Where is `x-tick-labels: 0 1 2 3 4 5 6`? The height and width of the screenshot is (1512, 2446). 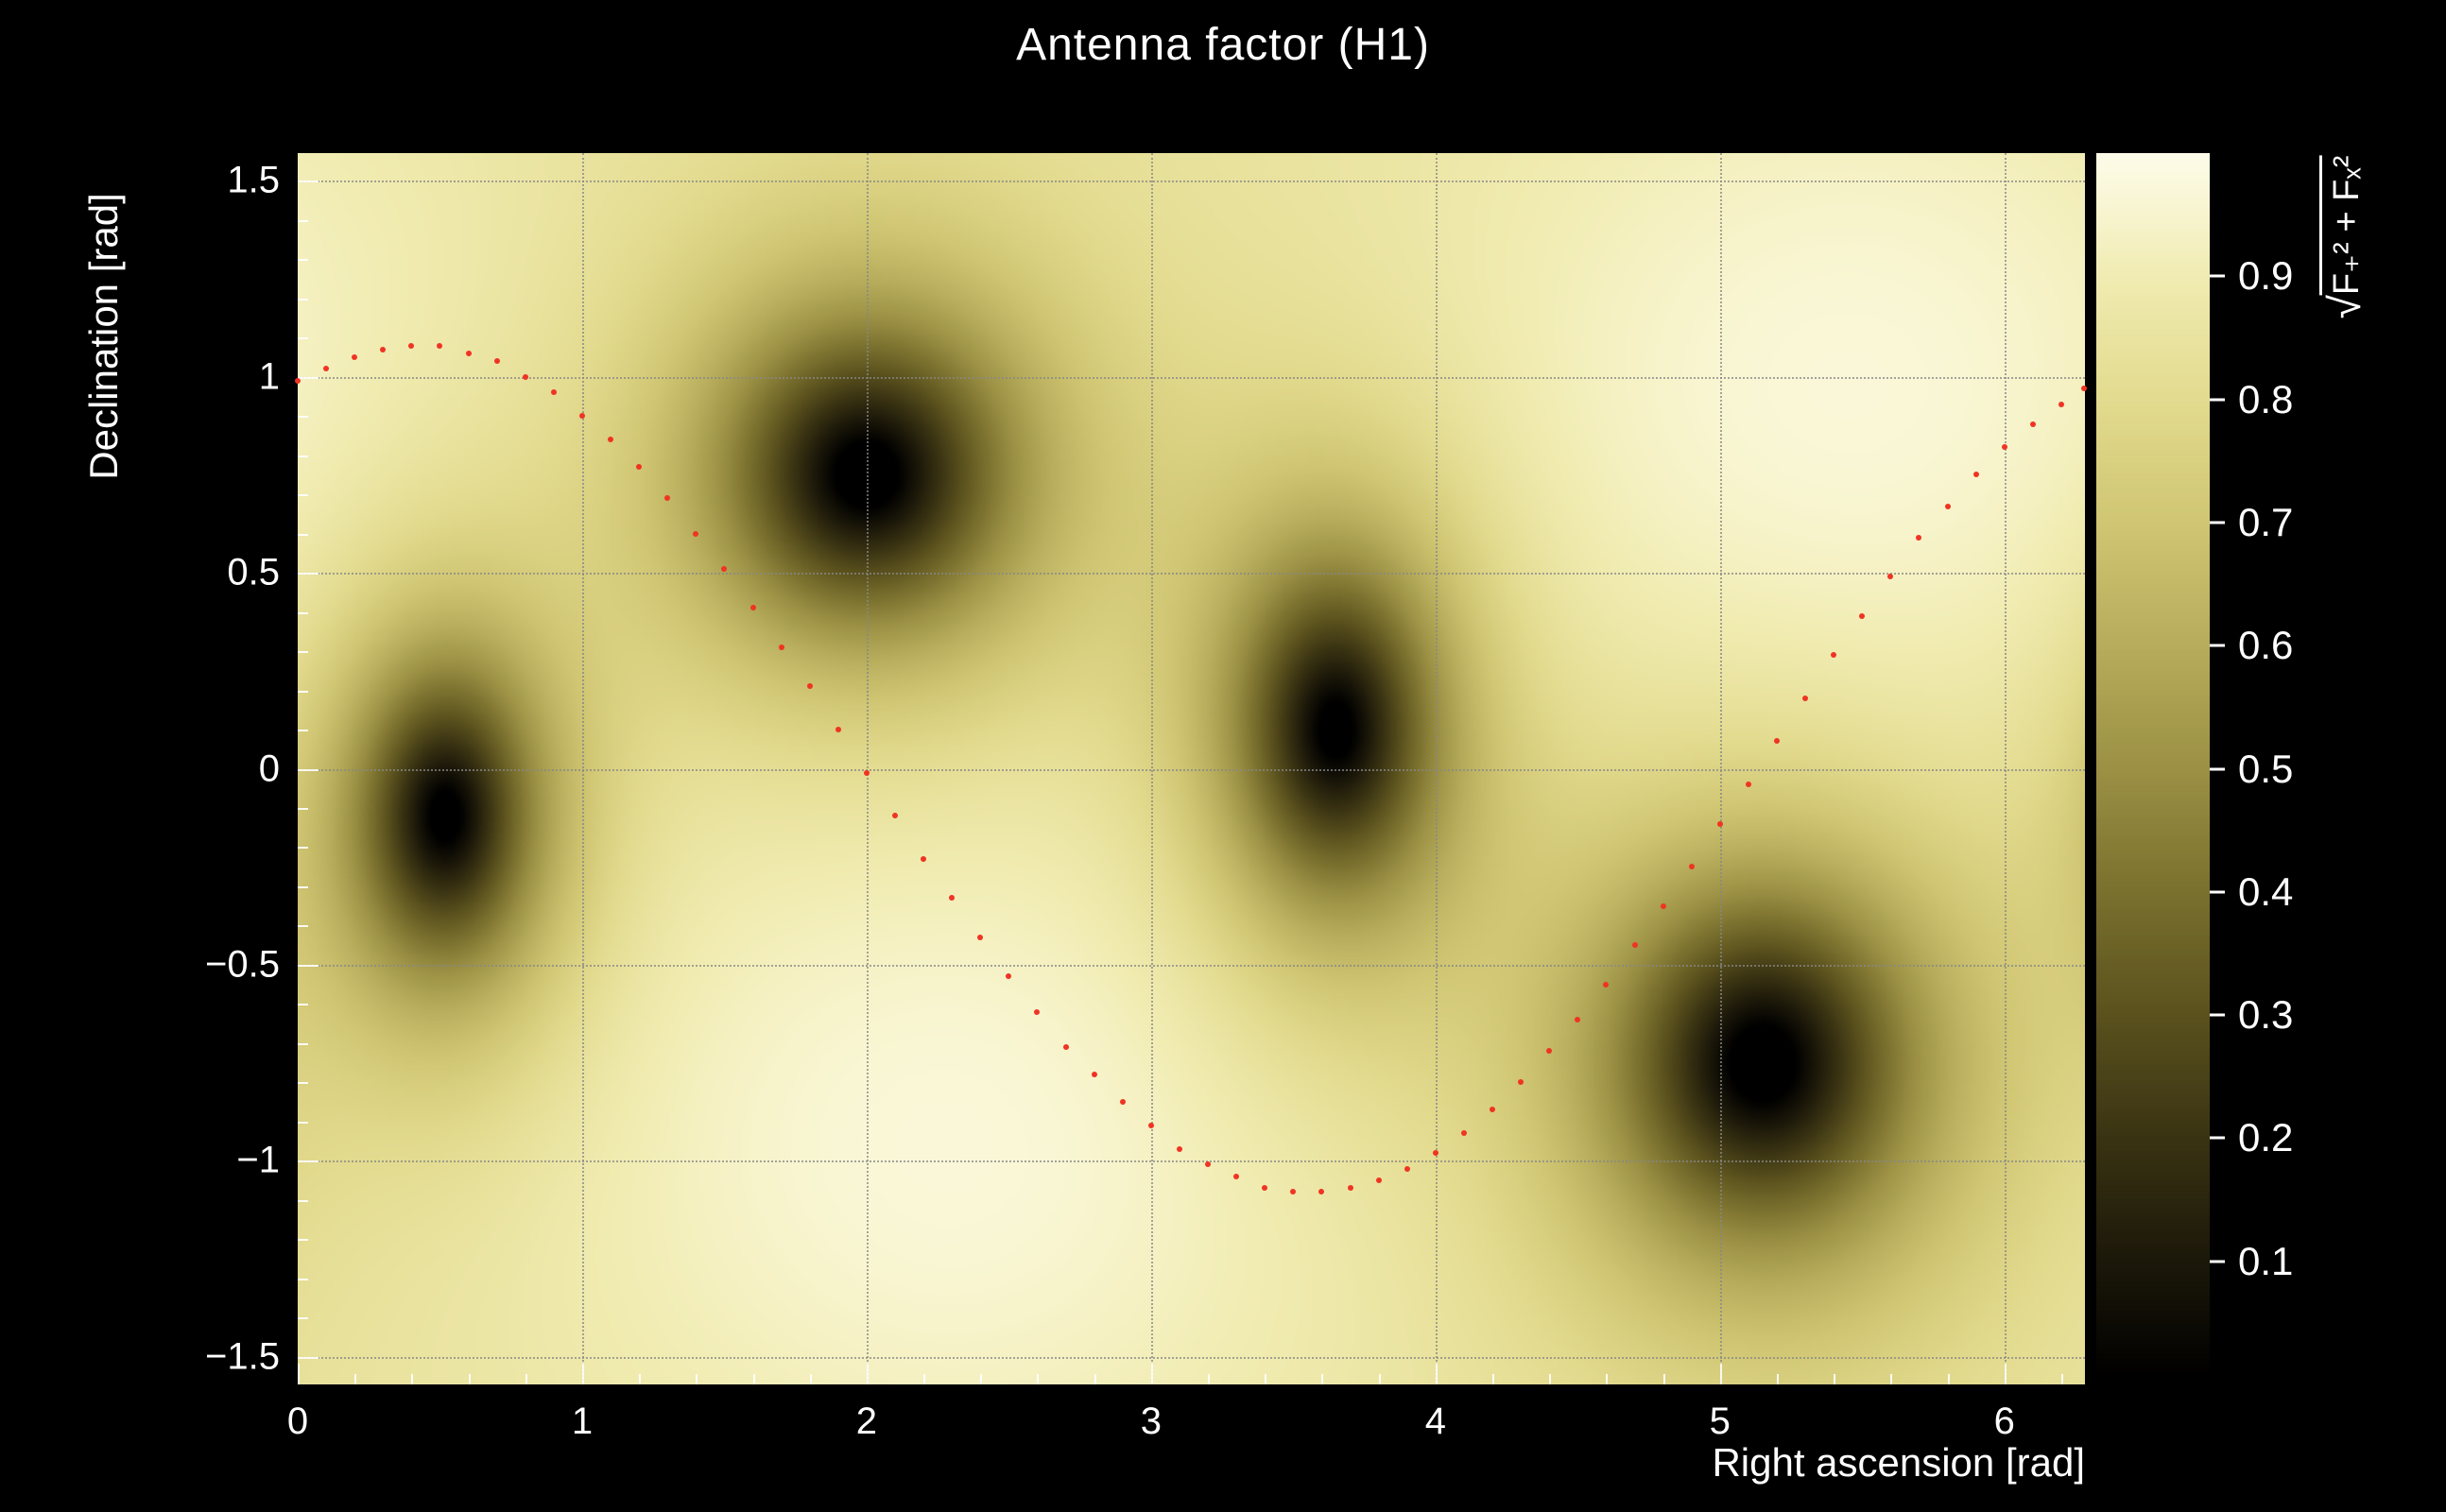
x-tick-labels: 0 1 2 3 4 5 6 is located at coordinates (1186, 1423).